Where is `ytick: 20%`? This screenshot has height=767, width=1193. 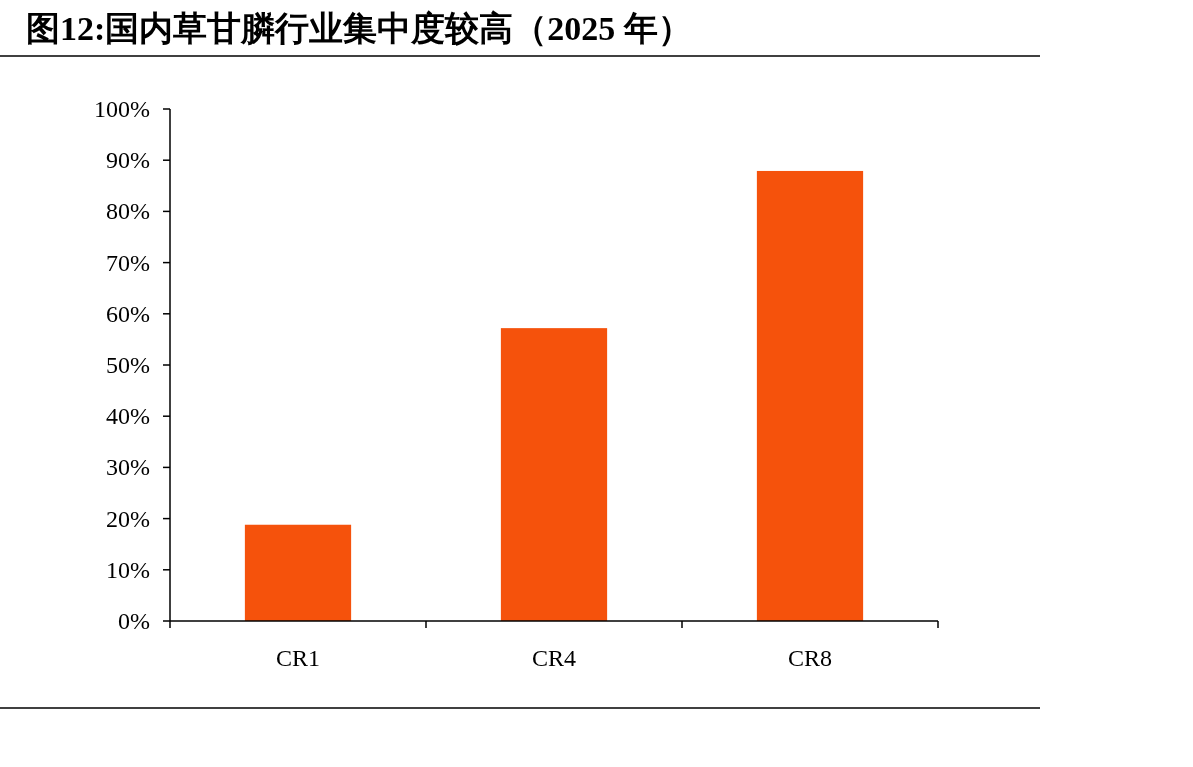
ytick: 20% is located at coordinates (128, 518).